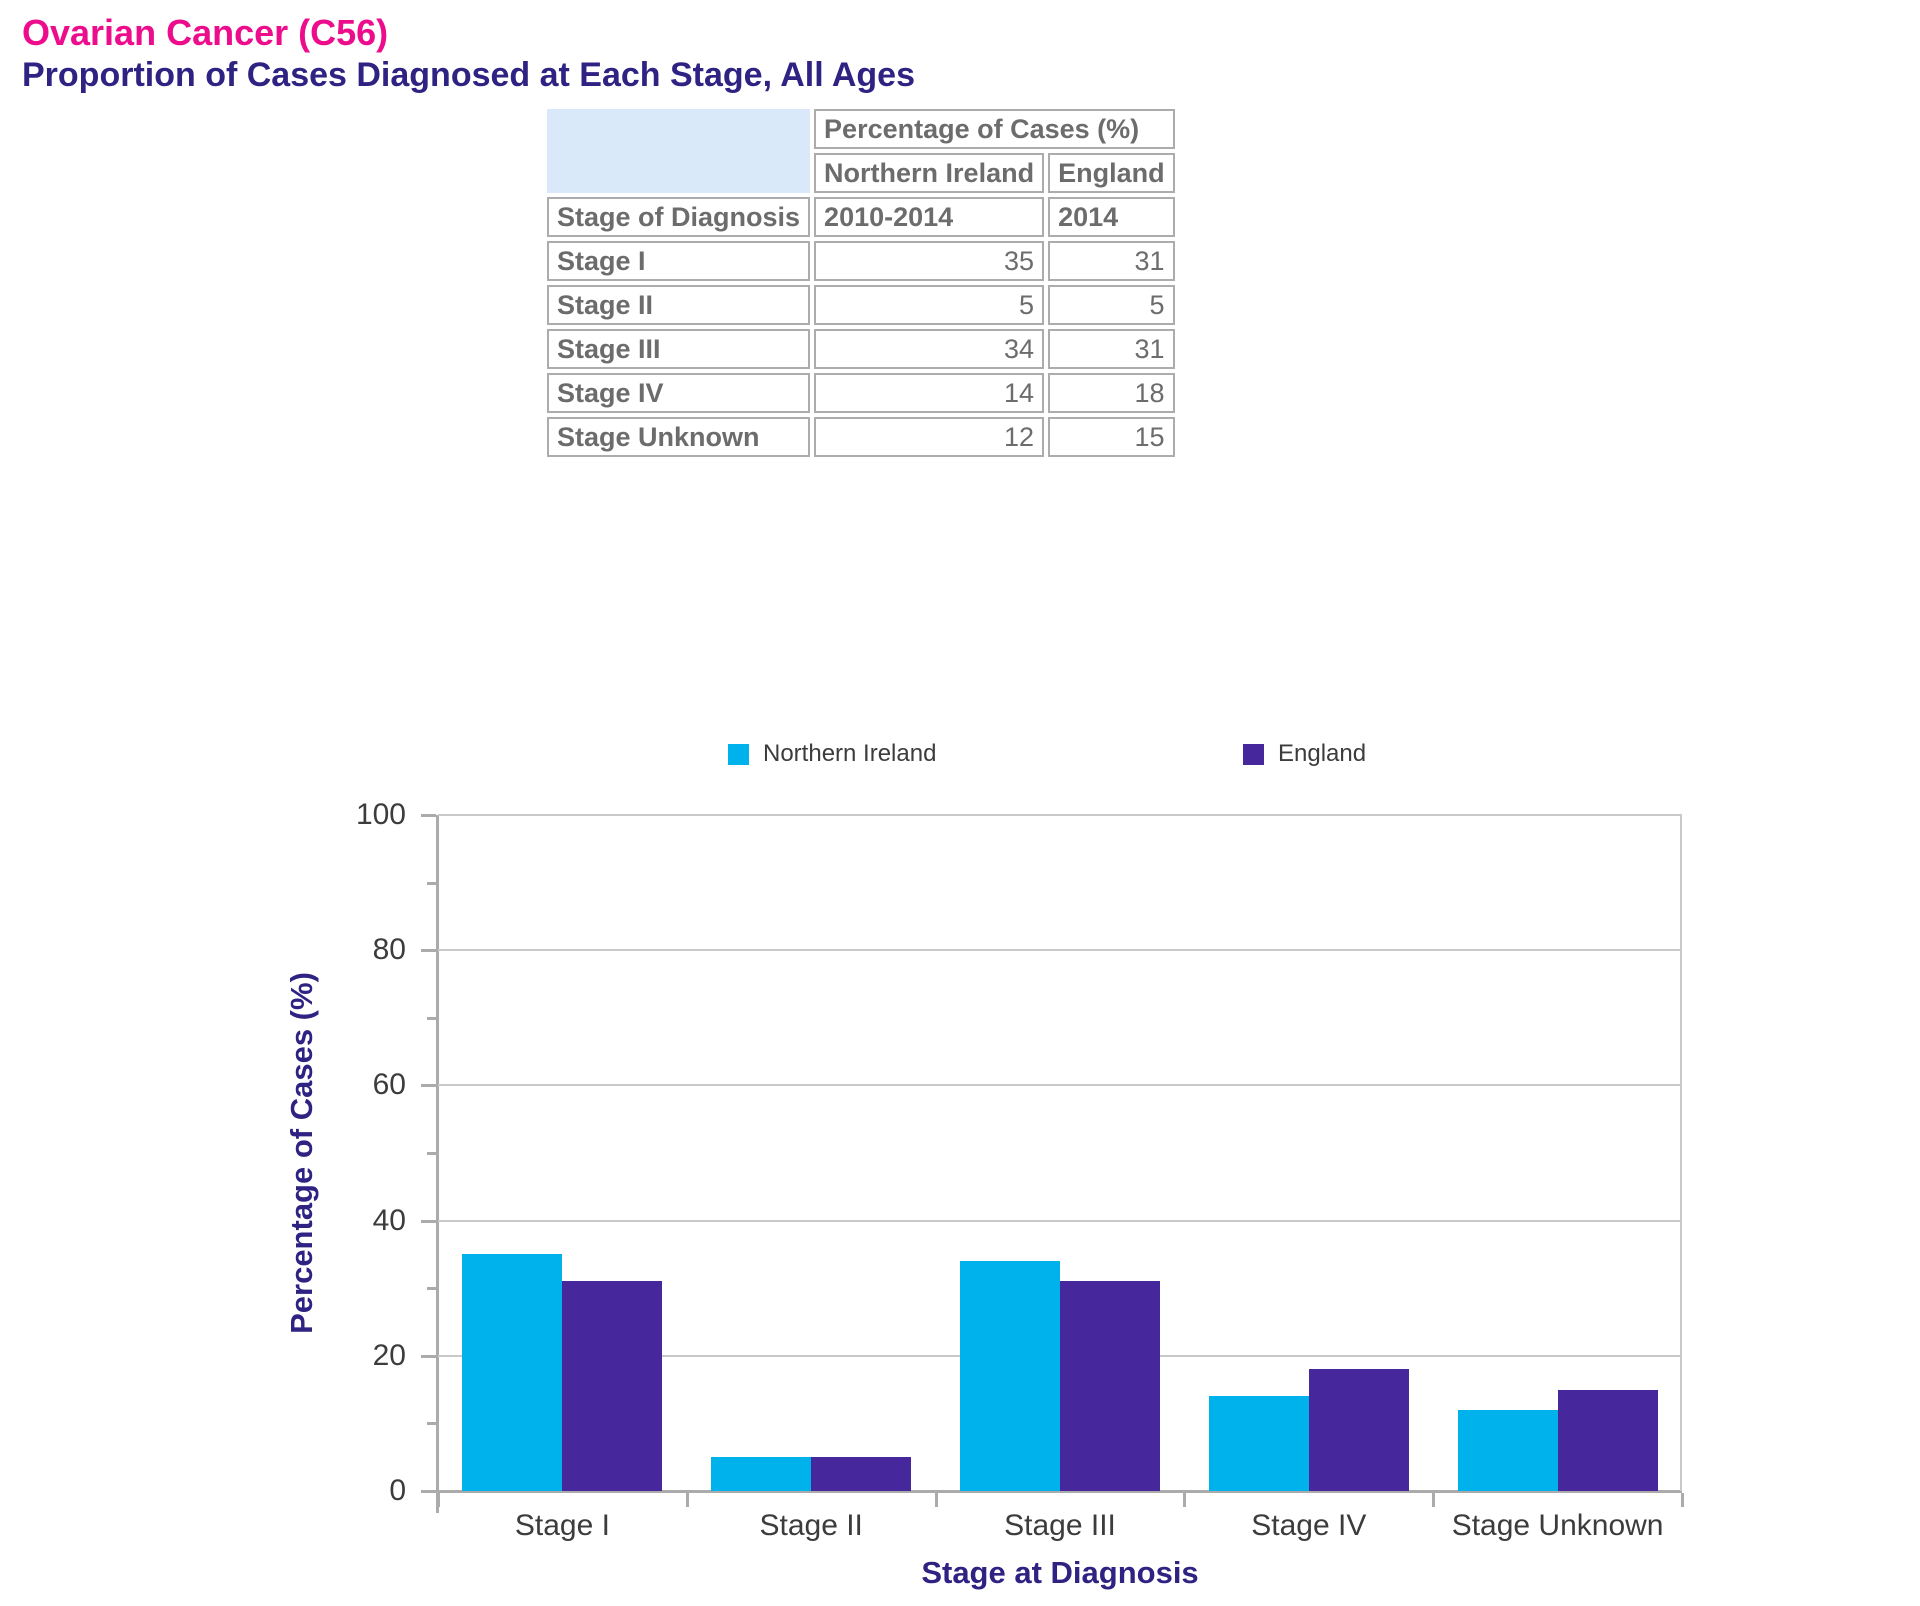  I want to click on row-label: Stage II, so click(679, 305).